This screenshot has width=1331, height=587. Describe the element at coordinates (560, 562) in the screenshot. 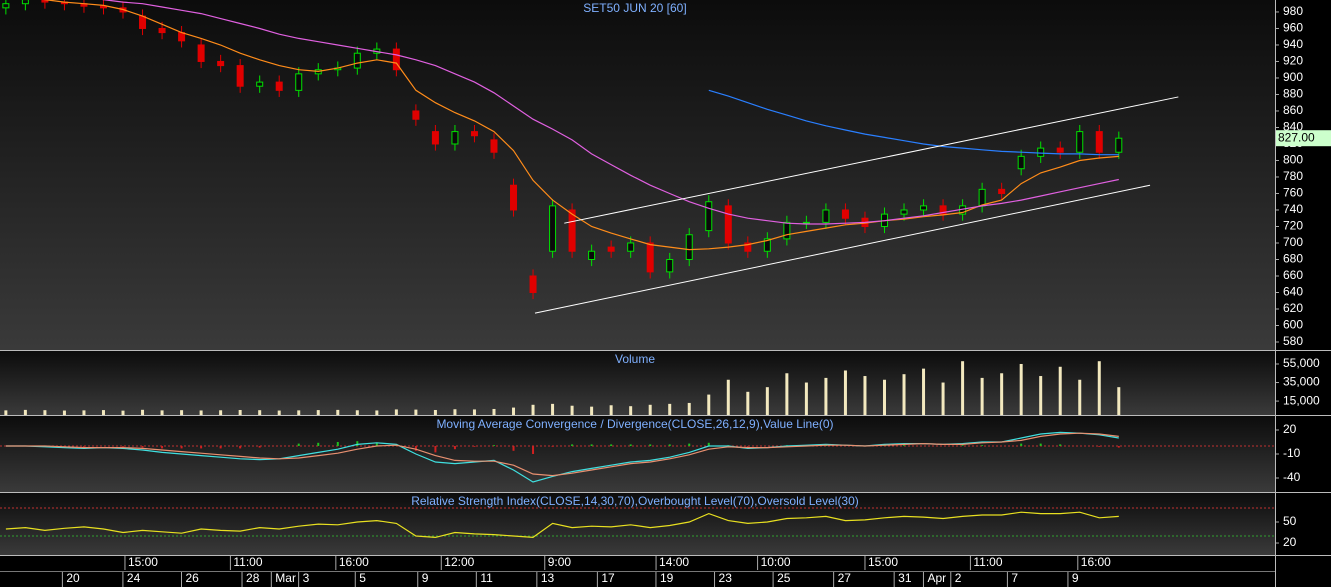

I see `x-tick-label: 9:00` at that location.